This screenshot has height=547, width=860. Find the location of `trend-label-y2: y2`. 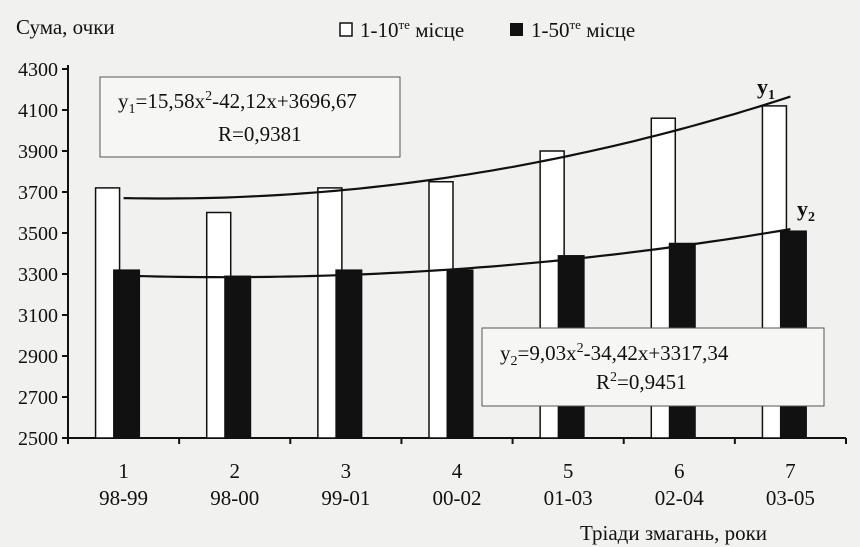

trend-label-y2: y2 is located at coordinates (806, 210).